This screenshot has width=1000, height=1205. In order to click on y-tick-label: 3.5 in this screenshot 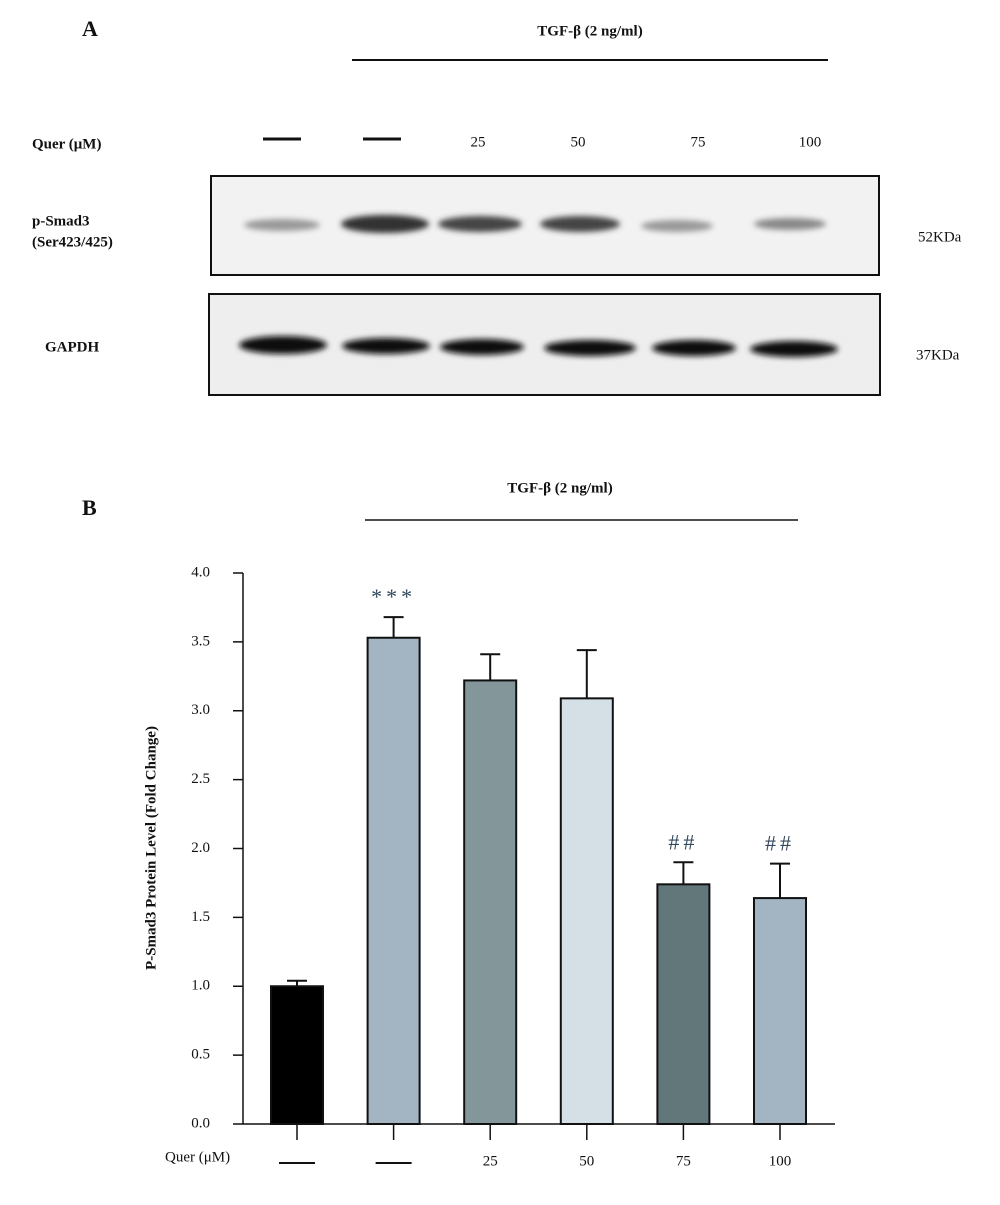, I will do `click(200, 641)`.